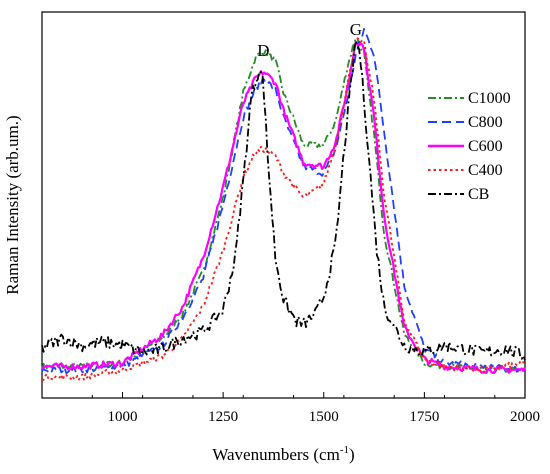 Image resolution: width=550 pixels, height=474 pixels. Describe the element at coordinates (315, 408) in the screenshot. I see `x-ticks: 1000 1250 1500 1750 2000` at that location.